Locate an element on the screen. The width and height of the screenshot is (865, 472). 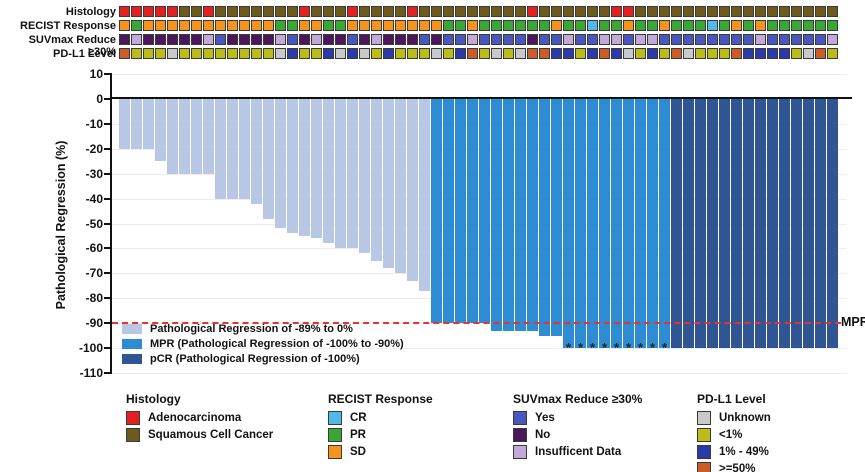
track-label-histology: Histology is located at coordinates (90, 12).